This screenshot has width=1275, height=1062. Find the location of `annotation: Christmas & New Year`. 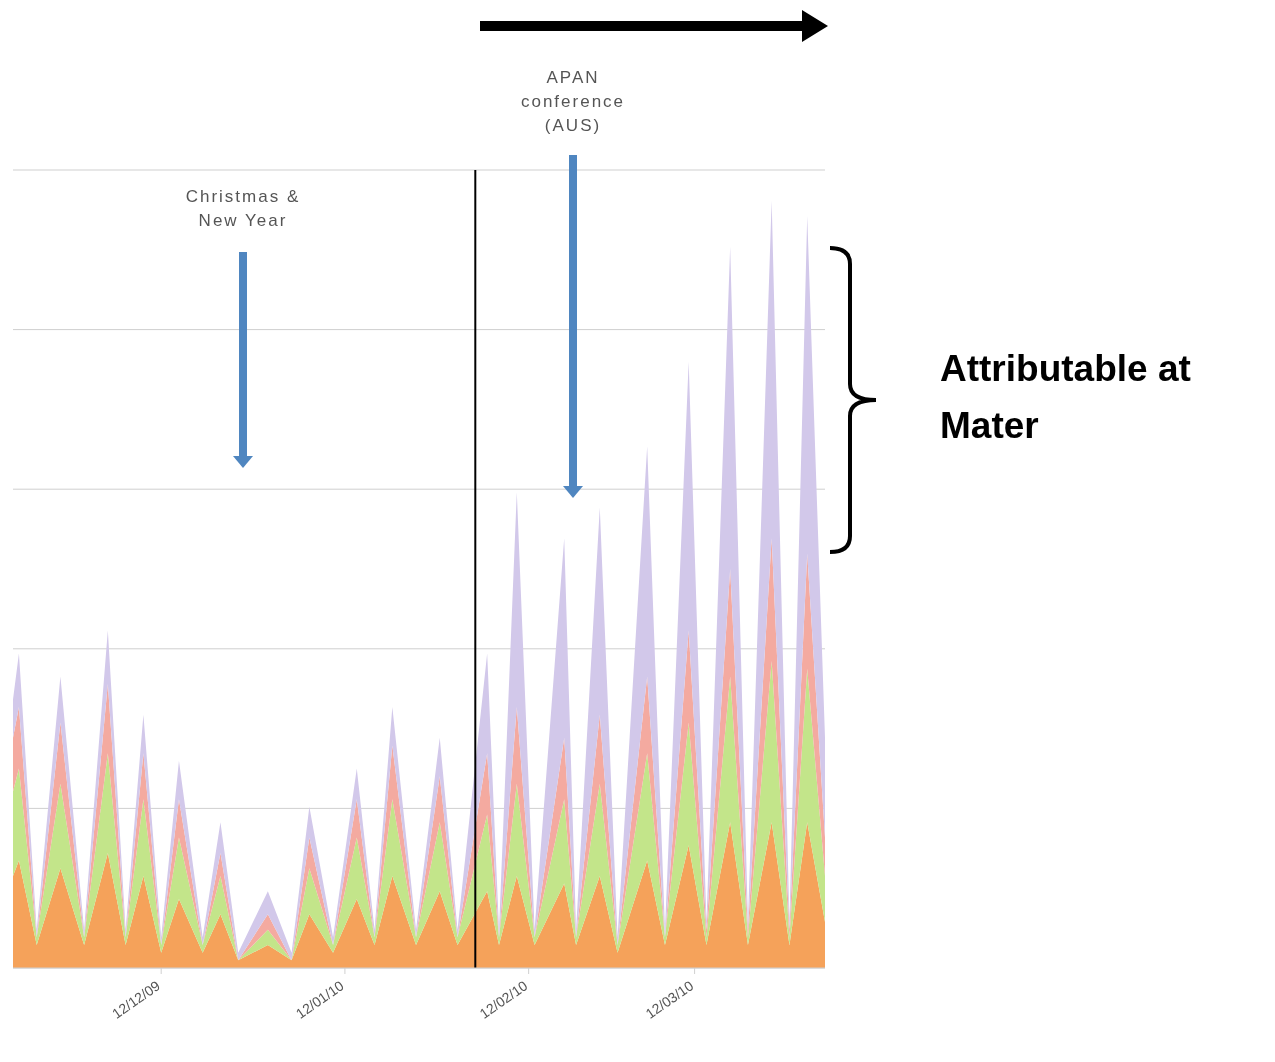

annotation: Christmas & New Year is located at coordinates (243, 209).